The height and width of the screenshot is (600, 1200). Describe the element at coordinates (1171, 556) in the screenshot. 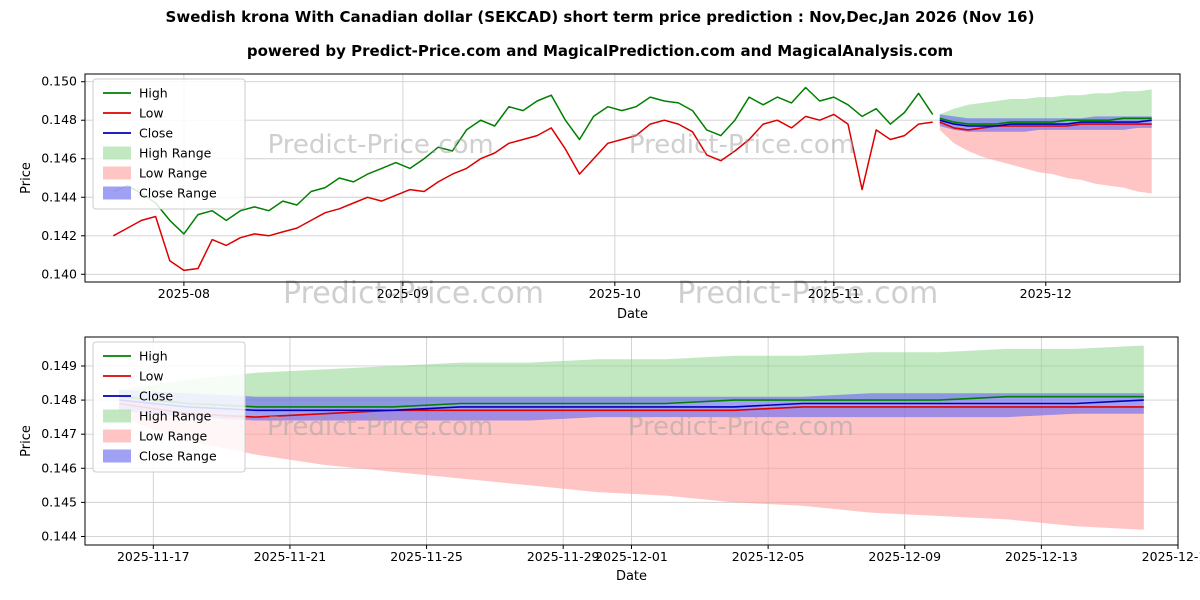

I see `svg-text: 2025-12-17` at that location.